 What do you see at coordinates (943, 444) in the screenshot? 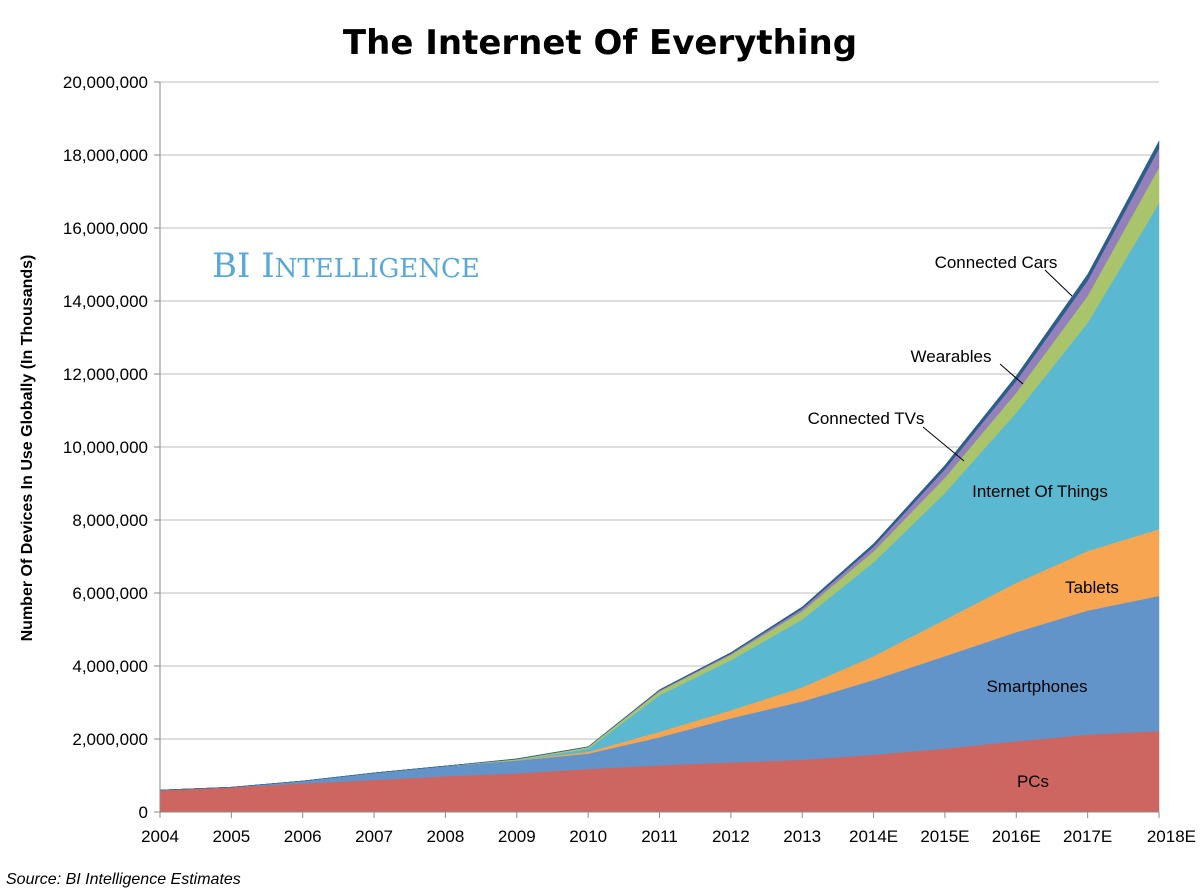
I see `leader-line-connected-tvs` at bounding box center [943, 444].